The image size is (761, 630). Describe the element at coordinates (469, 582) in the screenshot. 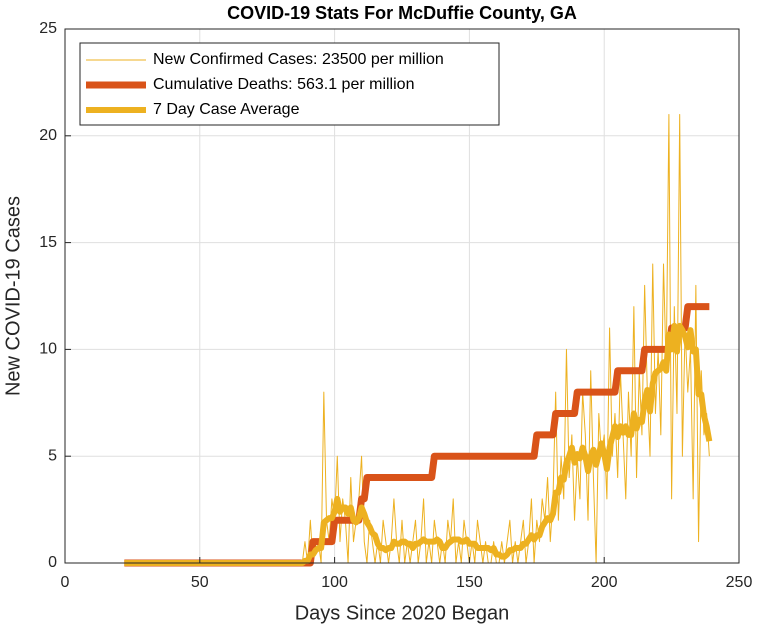

I see `x-tick-label: 150` at that location.